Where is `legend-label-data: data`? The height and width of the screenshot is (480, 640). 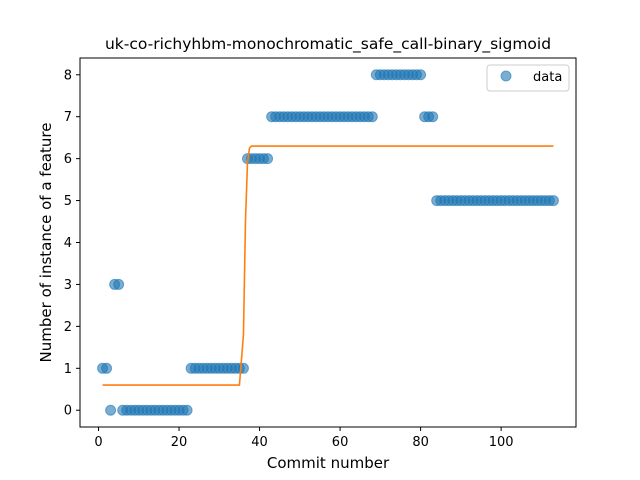
legend-label-data: data is located at coordinates (547, 77).